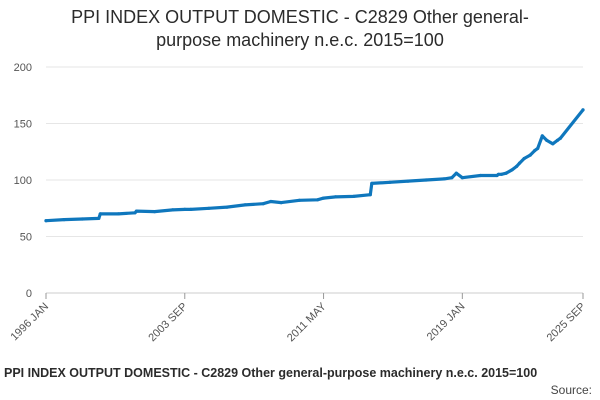  I want to click on y-tick-label: 200, so click(23, 68).